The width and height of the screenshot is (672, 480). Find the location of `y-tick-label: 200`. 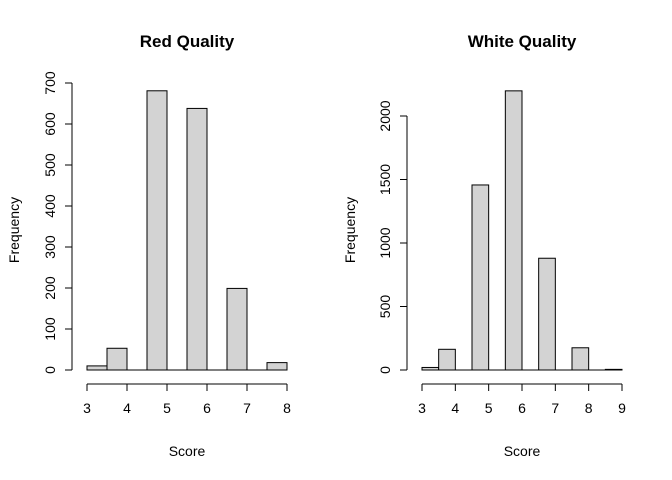

y-tick-label: 200 is located at coordinates (50, 288).